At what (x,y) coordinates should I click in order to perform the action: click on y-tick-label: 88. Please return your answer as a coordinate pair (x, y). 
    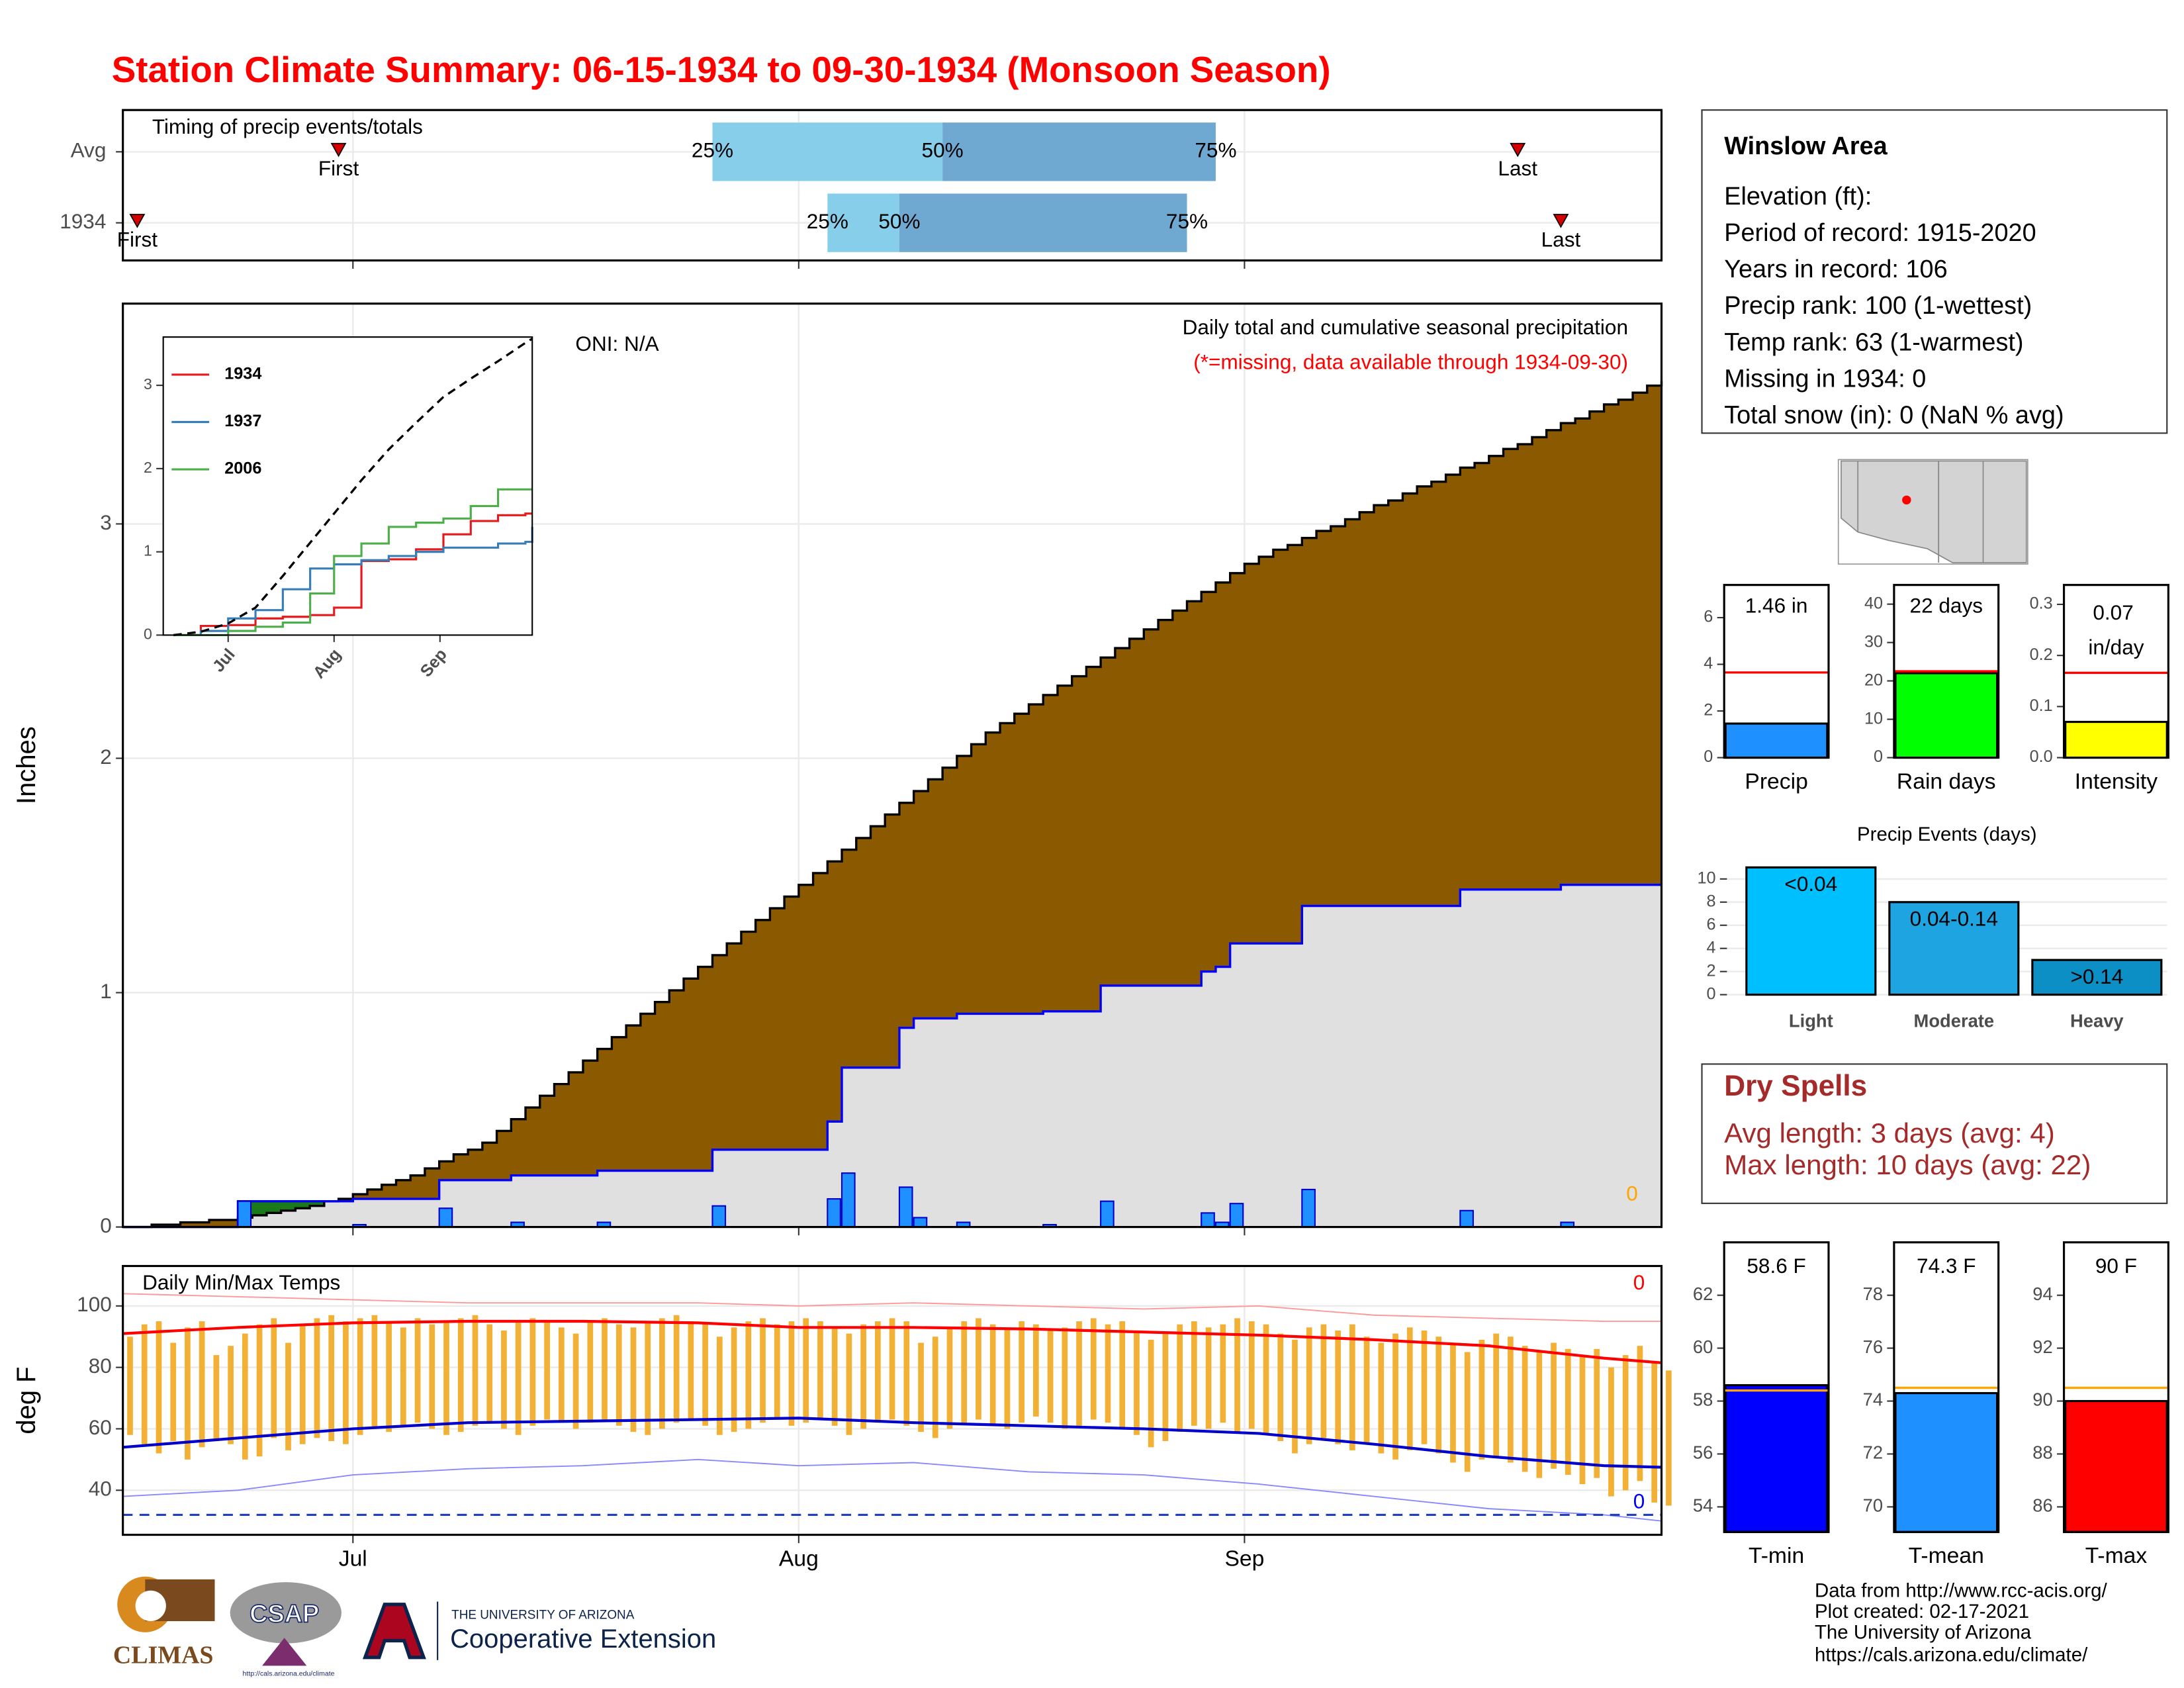
    Looking at the image, I should click on (2042, 1452).